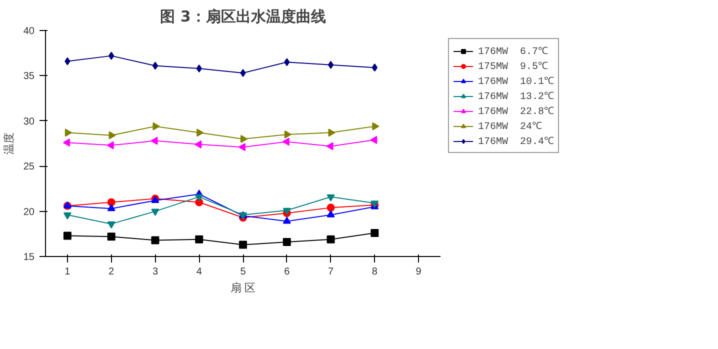  Describe the element at coordinates (243, 17) in the screenshot. I see `chart-title: 图 3：扇区出水温度曲线` at that location.